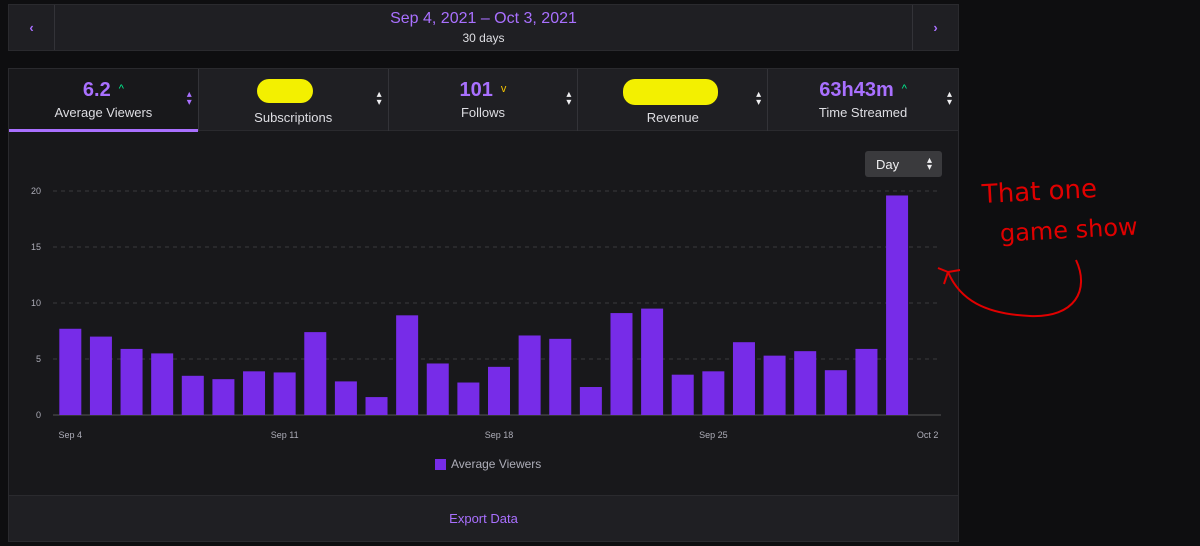  What do you see at coordinates (928, 435) in the screenshot?
I see `x-tick-label: Oct 2` at bounding box center [928, 435].